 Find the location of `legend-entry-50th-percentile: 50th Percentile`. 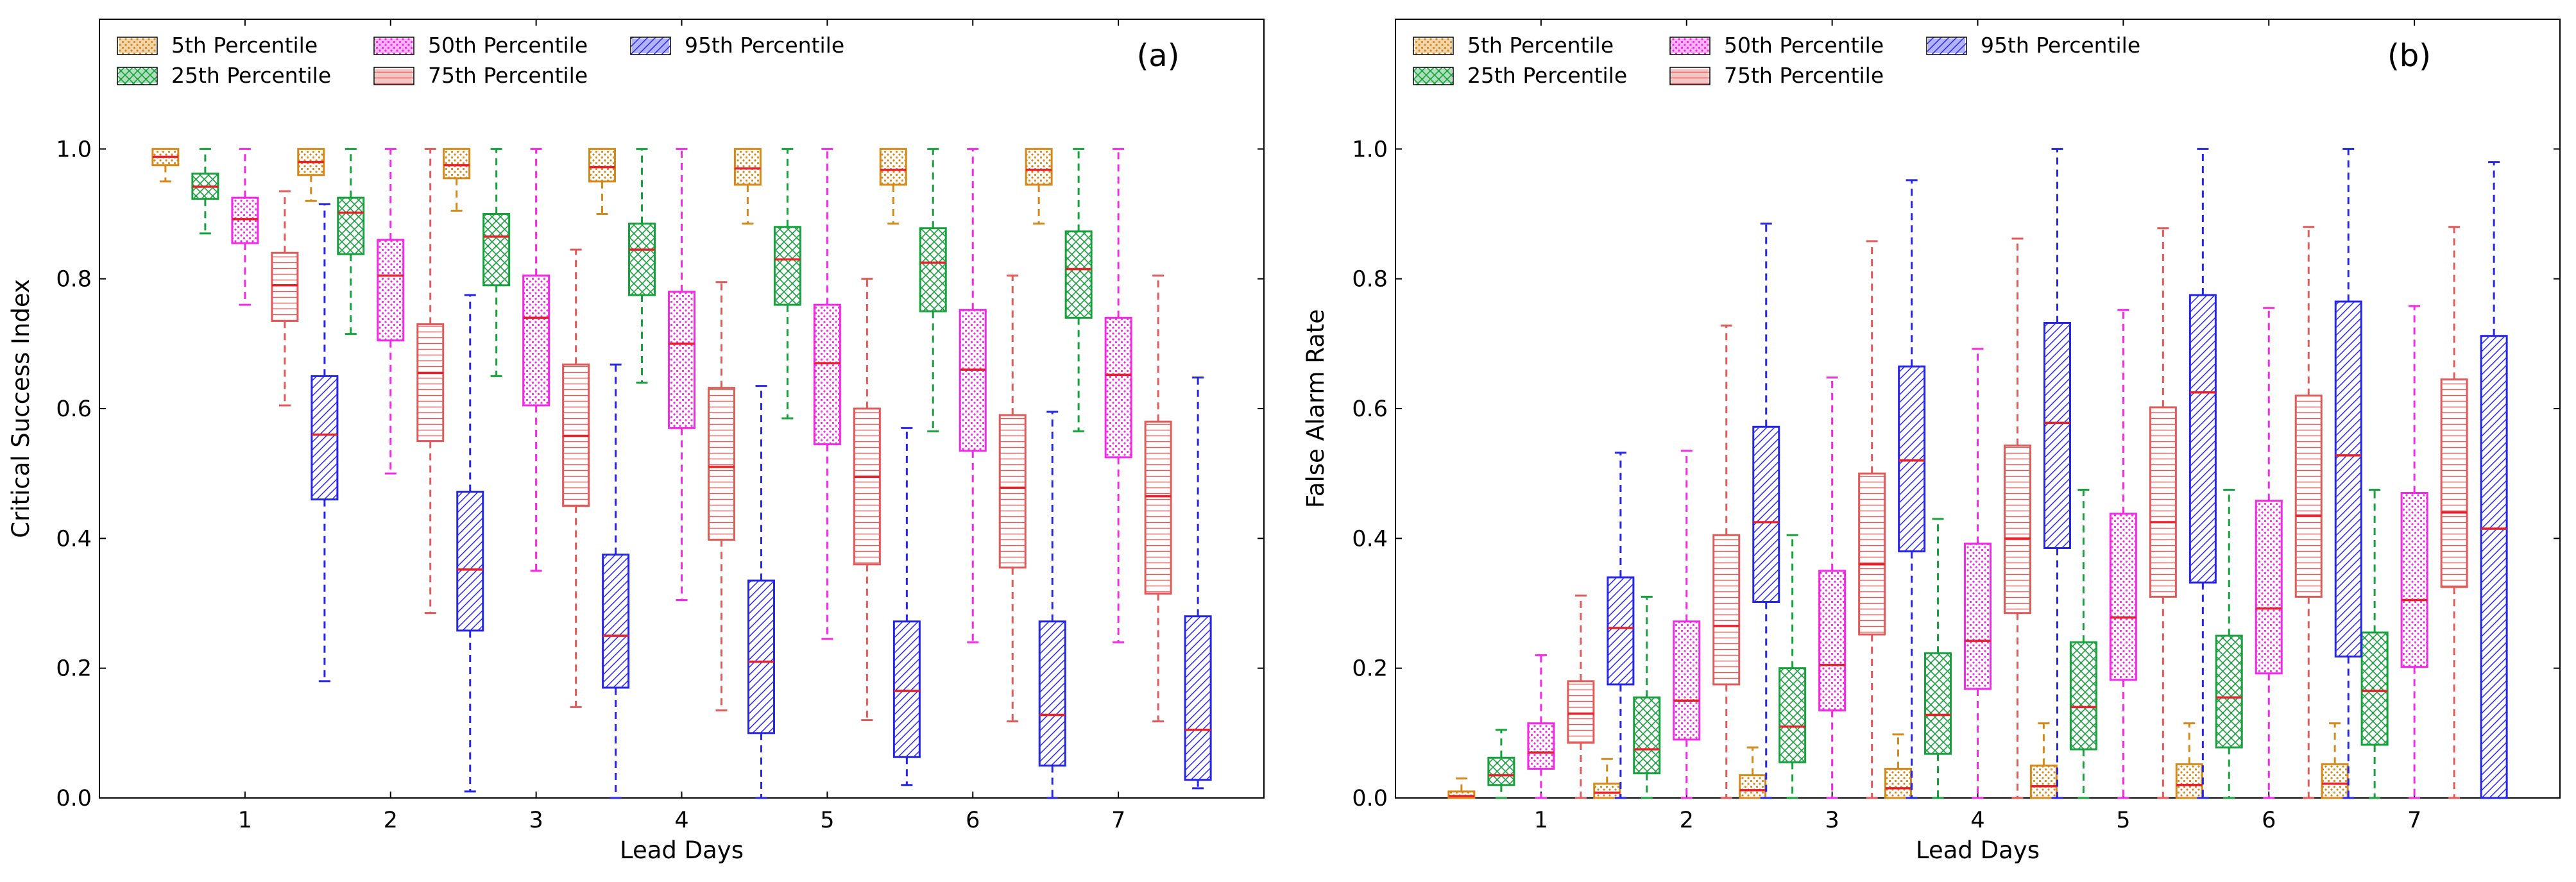

legend-entry-50th-percentile: 50th Percentile is located at coordinates (480, 46).